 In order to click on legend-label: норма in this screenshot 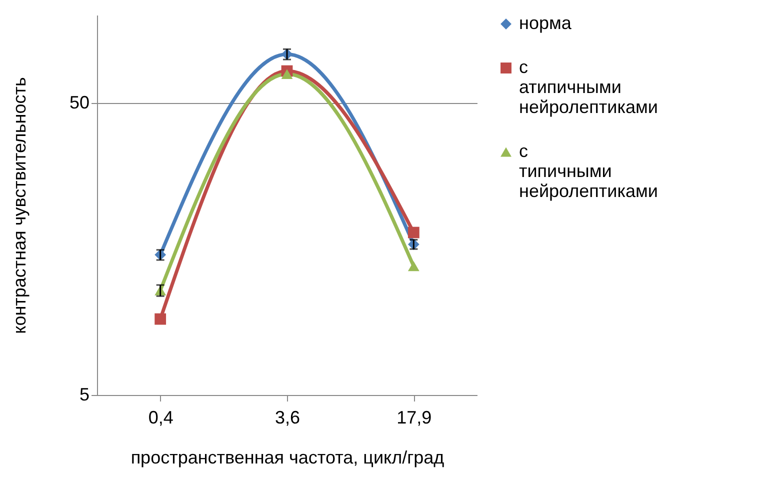, I will do `click(545, 23)`.